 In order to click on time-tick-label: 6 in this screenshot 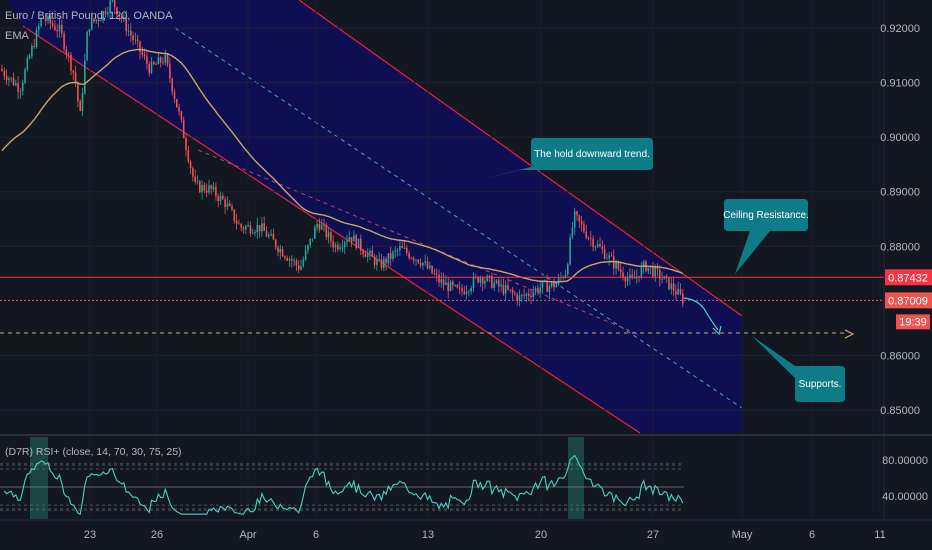, I will do `click(316, 535)`.